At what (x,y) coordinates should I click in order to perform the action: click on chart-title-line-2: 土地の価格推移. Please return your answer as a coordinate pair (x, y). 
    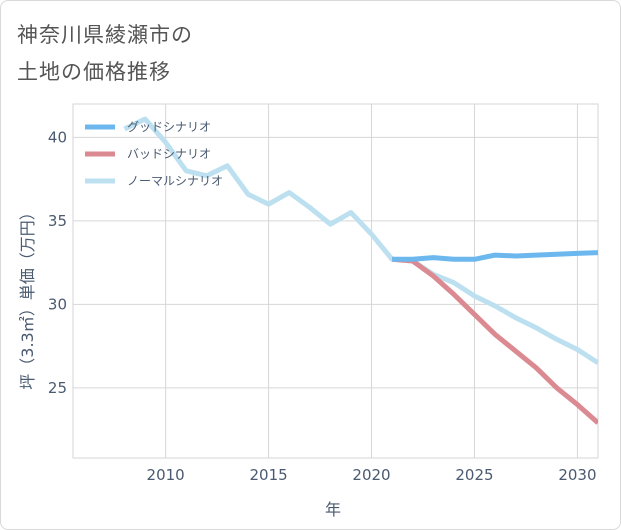
    Looking at the image, I should click on (94, 72).